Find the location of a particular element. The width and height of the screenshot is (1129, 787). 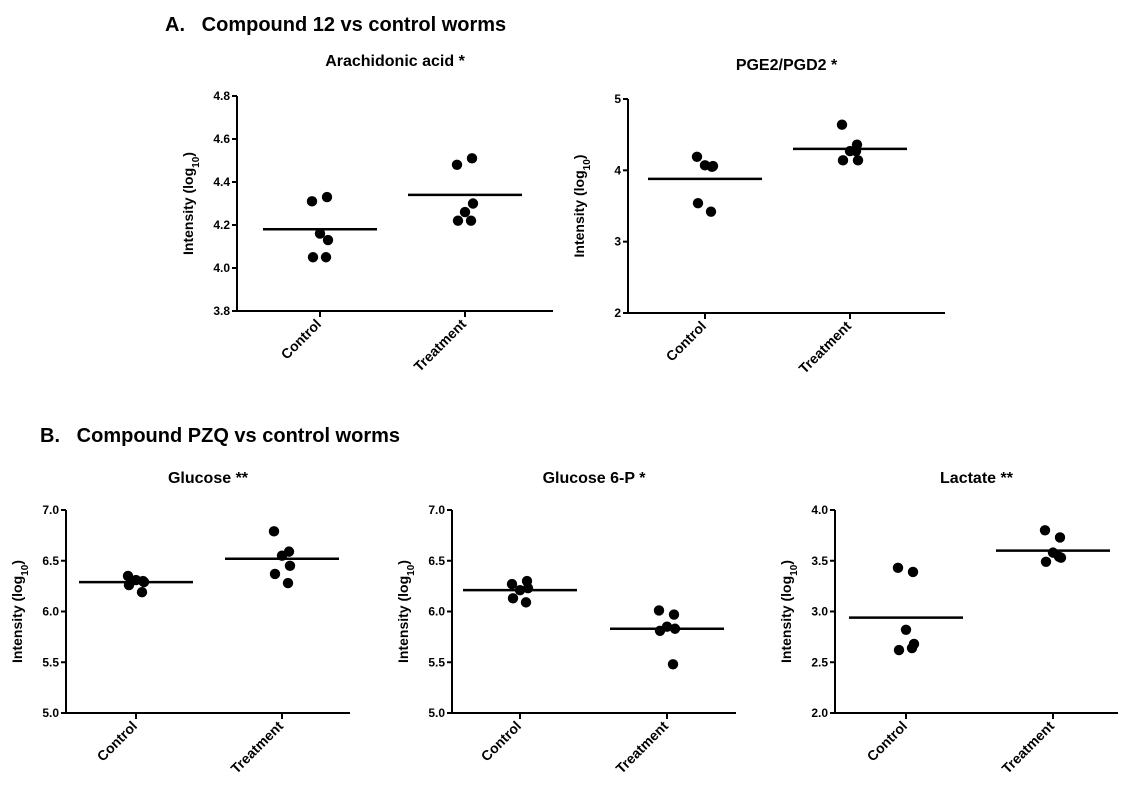

section-b-title: B. Compound PZQ vs control worms is located at coordinates (220, 436).